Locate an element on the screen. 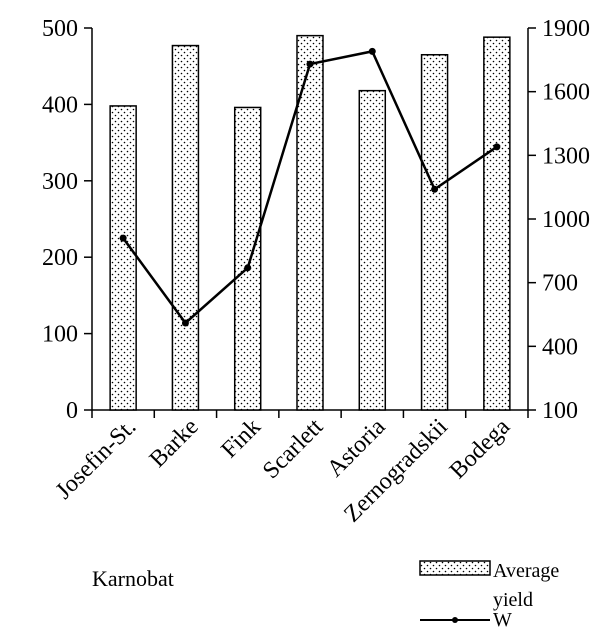 This screenshot has width=616, height=630. bar-fink is located at coordinates (247, 258).